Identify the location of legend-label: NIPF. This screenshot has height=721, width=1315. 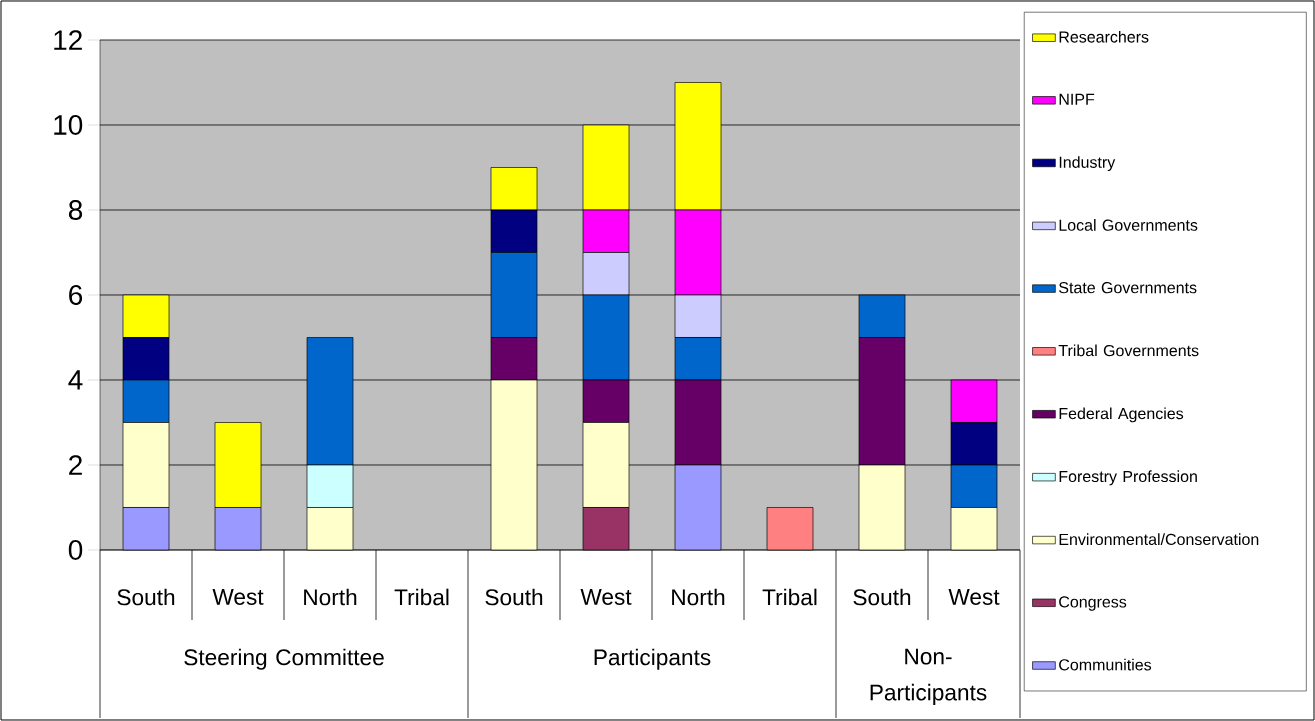
(1077, 99).